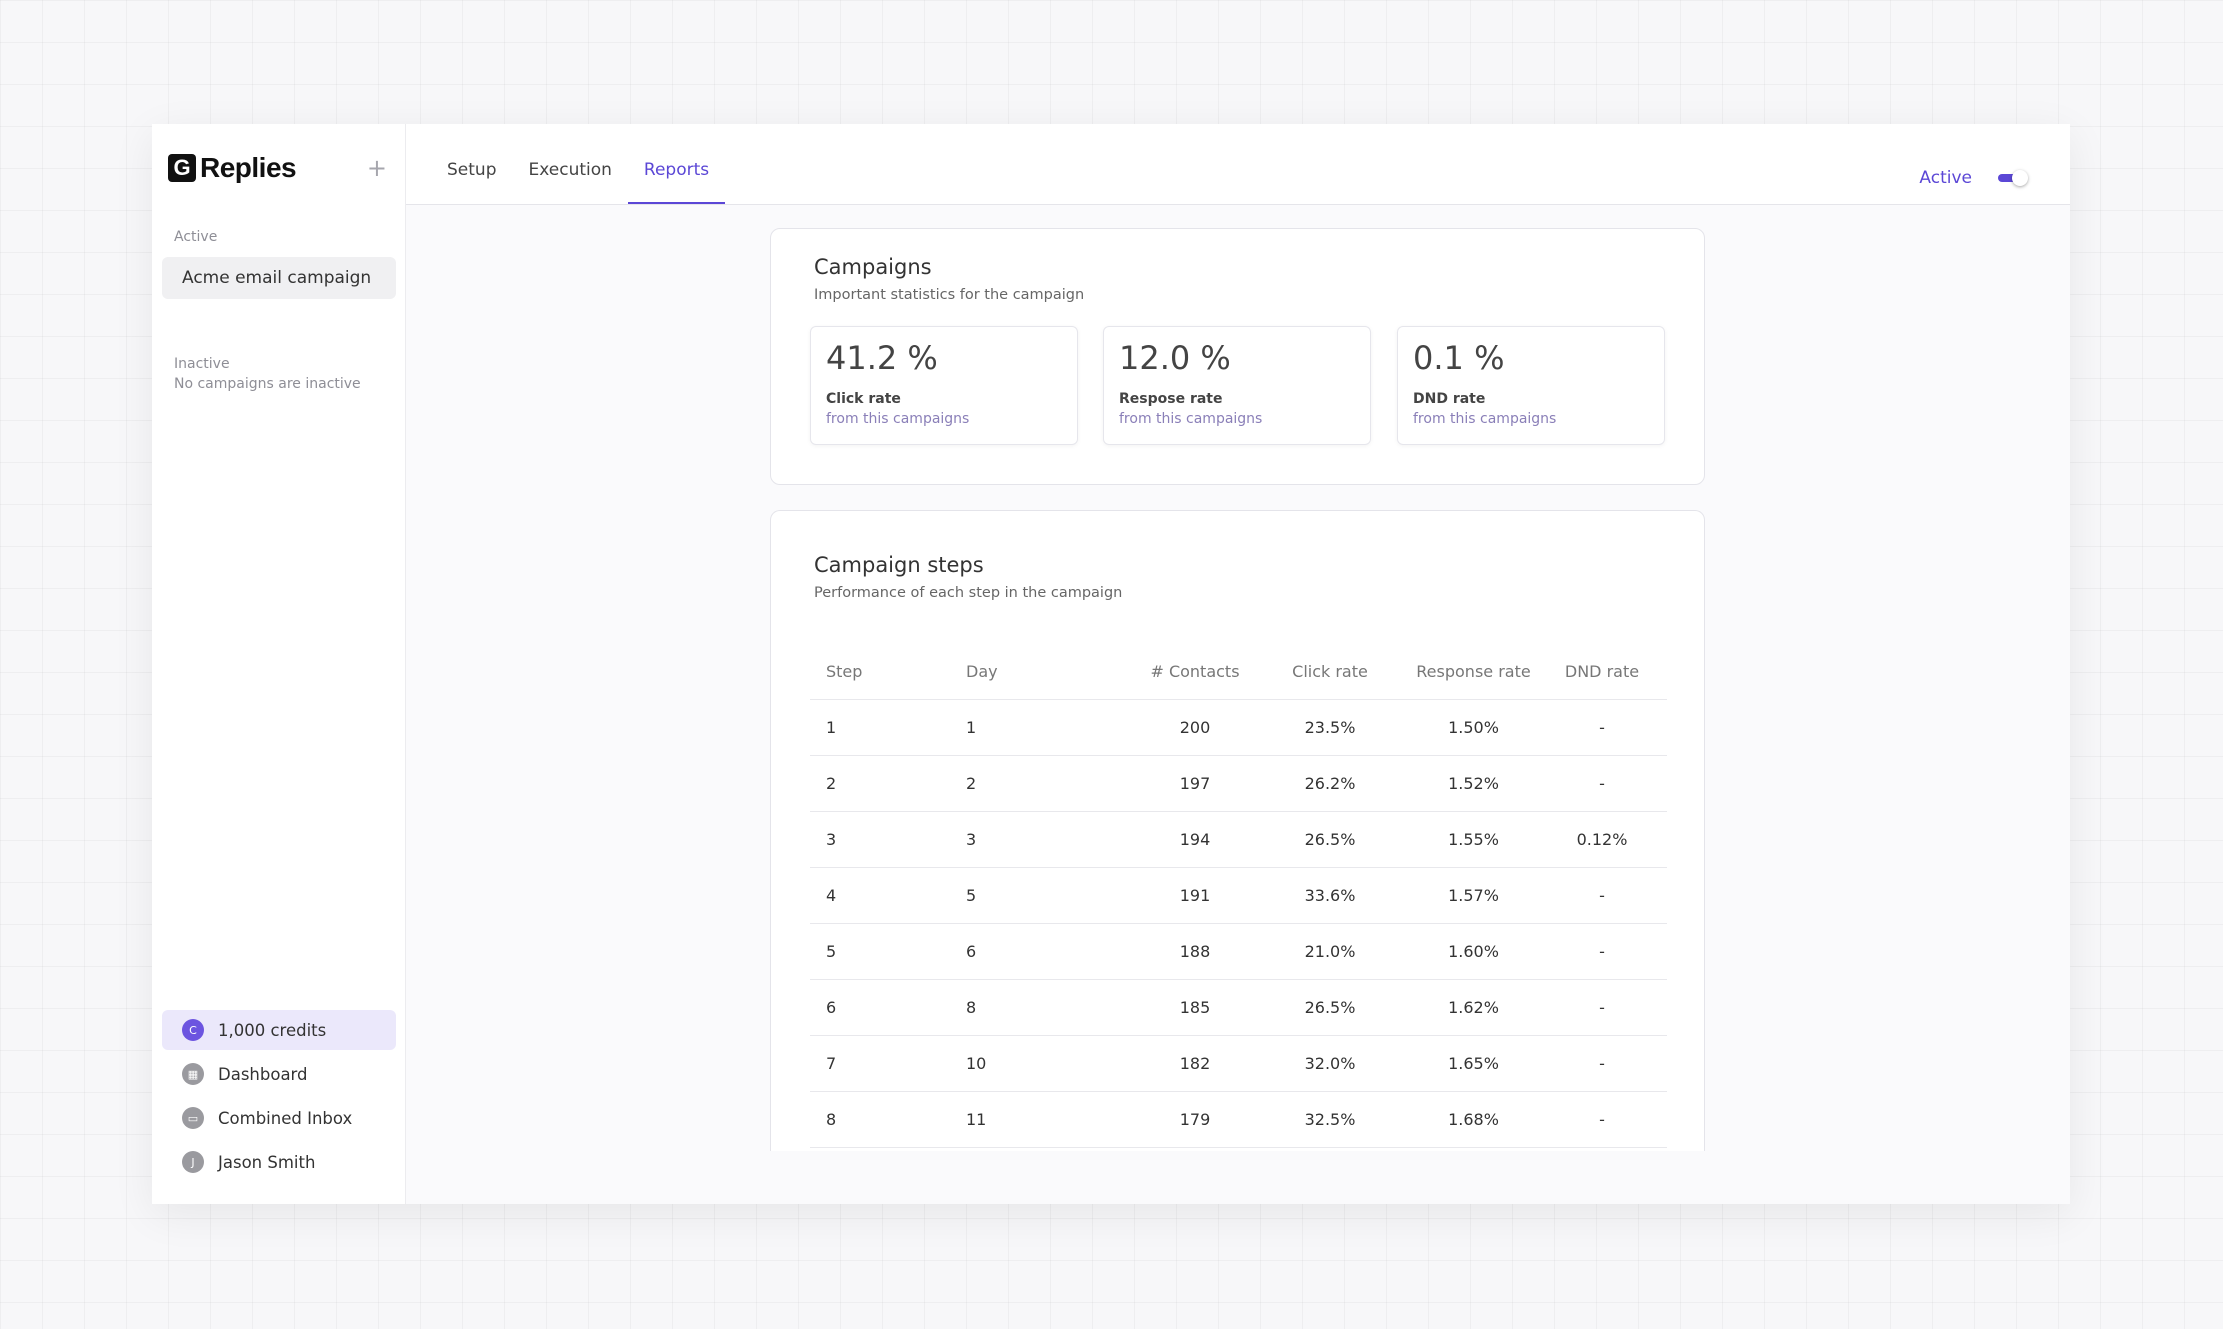  I want to click on active-toggle, so click(2013, 178).